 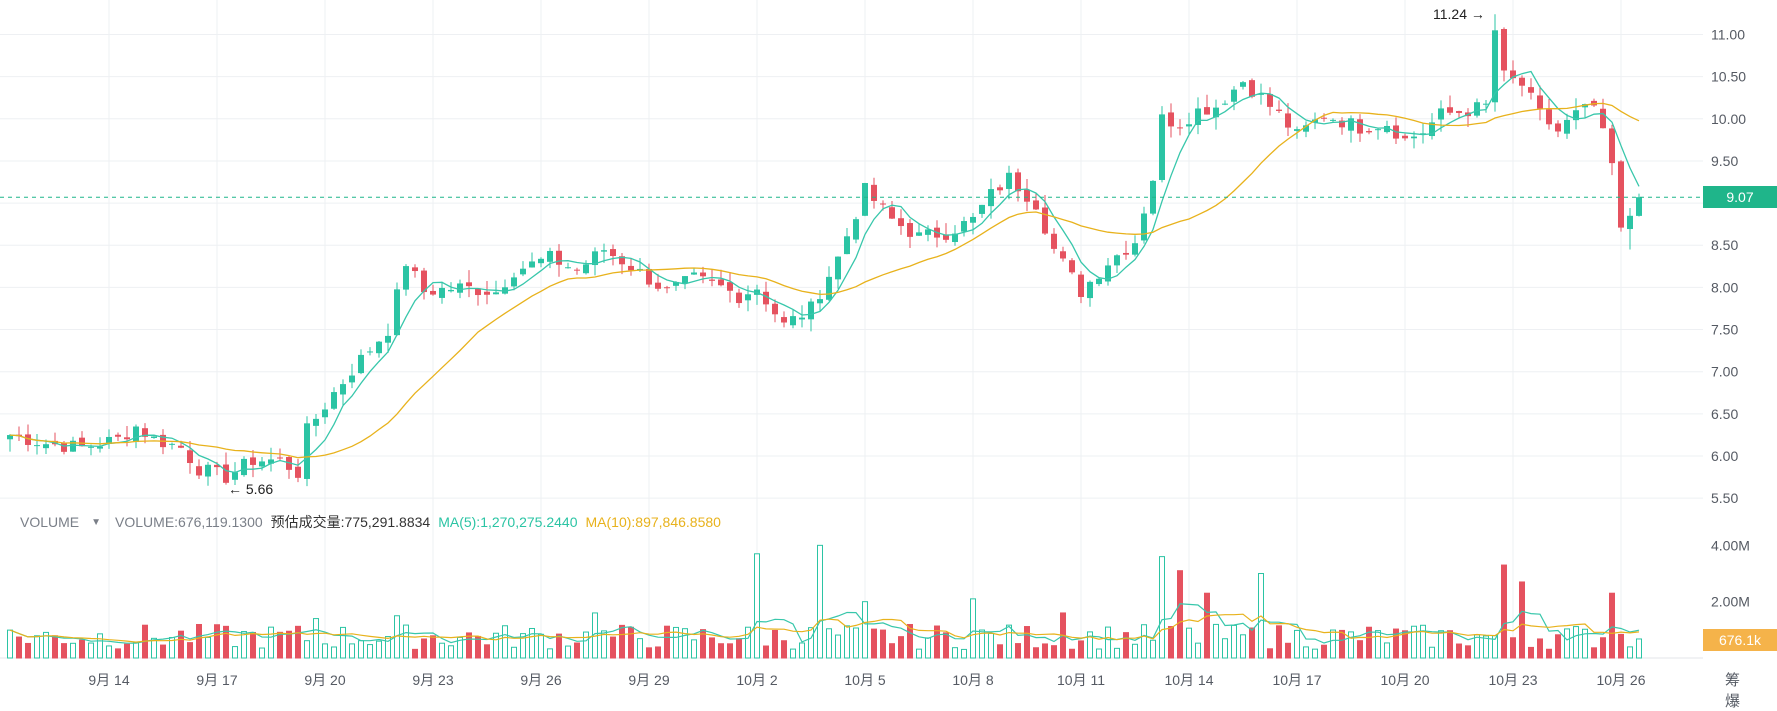 What do you see at coordinates (1459, 14) in the screenshot?
I see `high-price-marker: 11.24 →` at bounding box center [1459, 14].